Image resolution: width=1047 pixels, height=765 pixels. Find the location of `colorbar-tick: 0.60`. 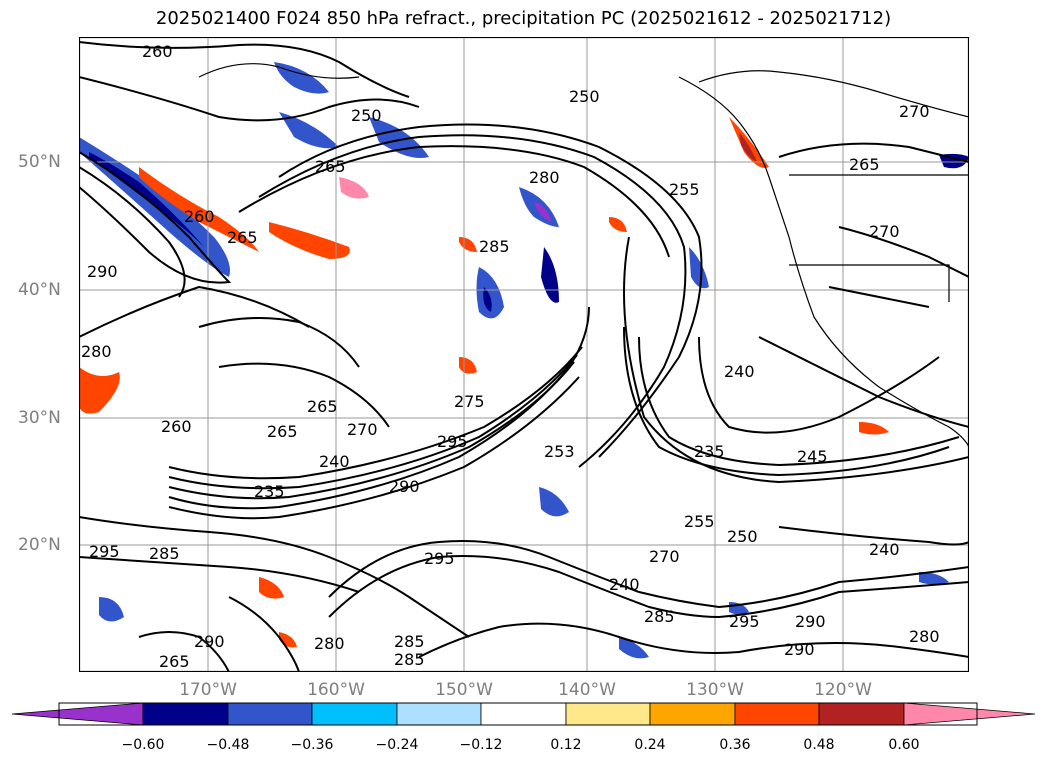

colorbar-tick: 0.60 is located at coordinates (904, 745).